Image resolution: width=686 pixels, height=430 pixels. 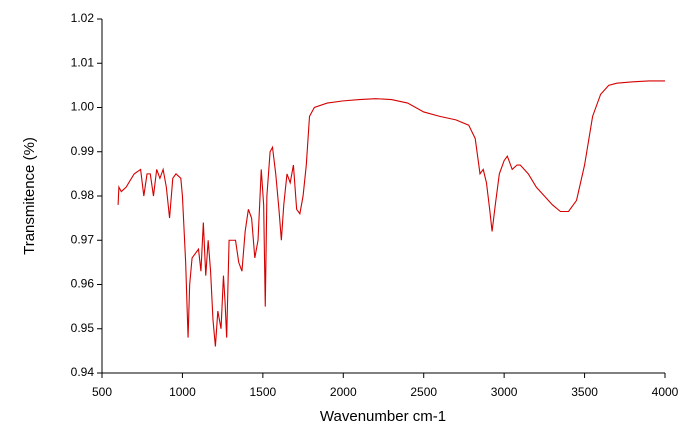 I want to click on x-tick-label: 4000, so click(x=665, y=392).